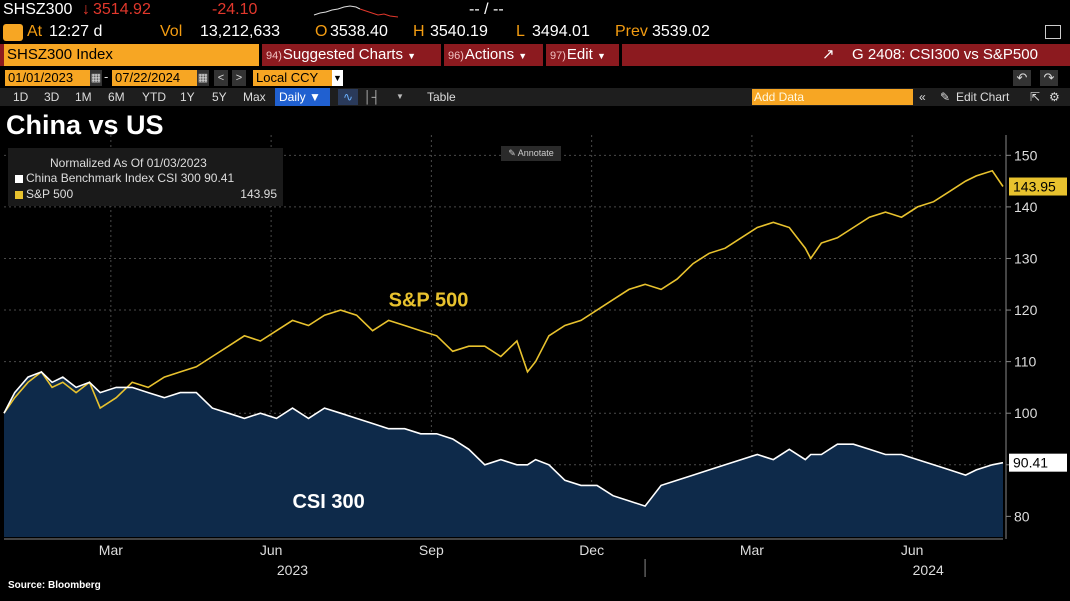 The width and height of the screenshot is (1070, 601). What do you see at coordinates (928, 570) in the screenshot?
I see `x-year-label: 2024` at bounding box center [928, 570].